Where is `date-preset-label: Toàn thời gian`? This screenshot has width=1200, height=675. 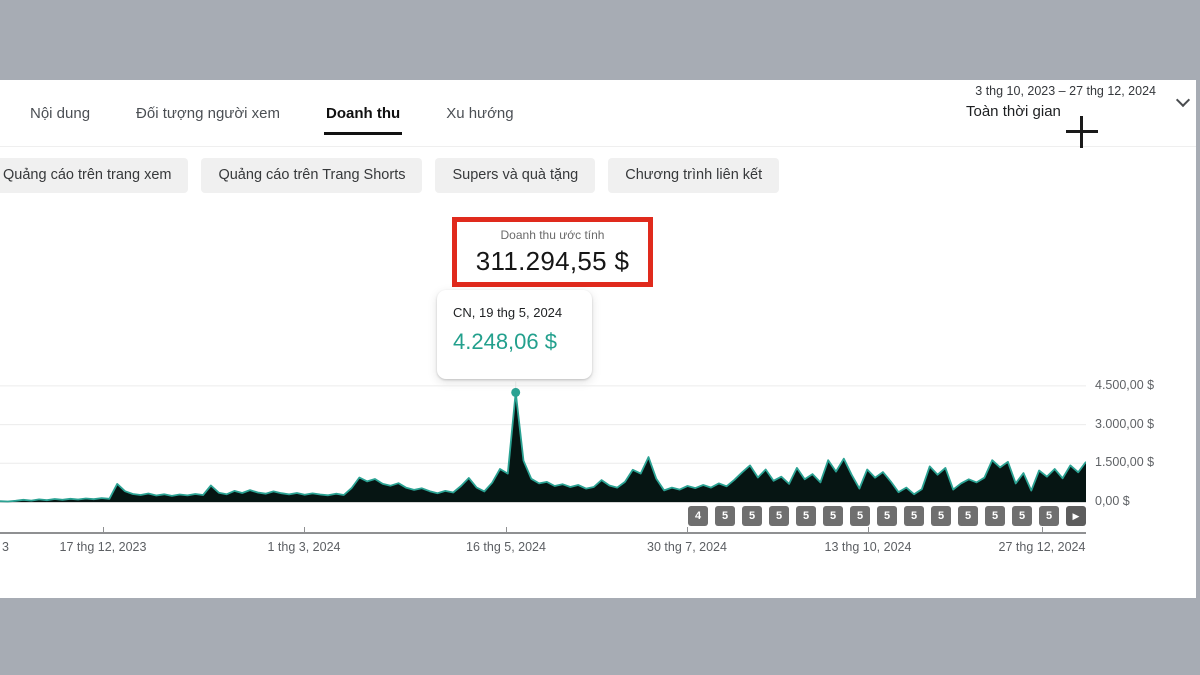
date-preset-label: Toàn thời gian is located at coordinates (1013, 111).